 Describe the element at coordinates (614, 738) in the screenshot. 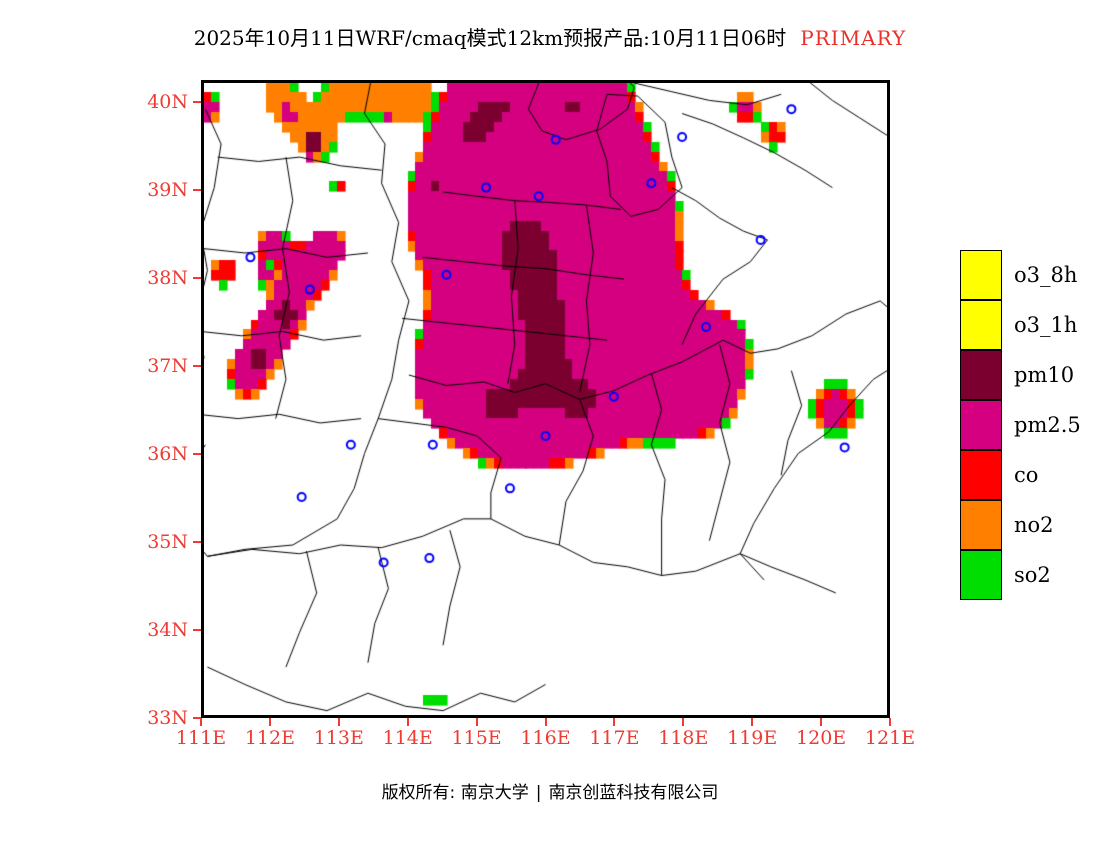

I see `x-axis-label: 117E` at that location.